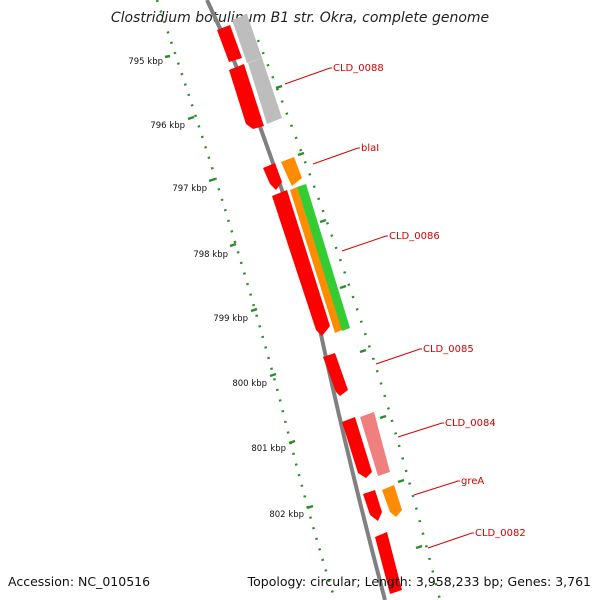 This screenshot has width=600, height=600. I want to click on gene-cld-0088-red, so click(246, 96).